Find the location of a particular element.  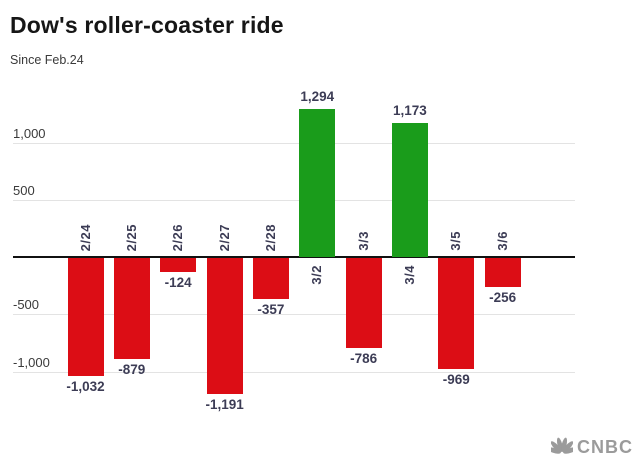

bar-2/25 is located at coordinates (131, 308).